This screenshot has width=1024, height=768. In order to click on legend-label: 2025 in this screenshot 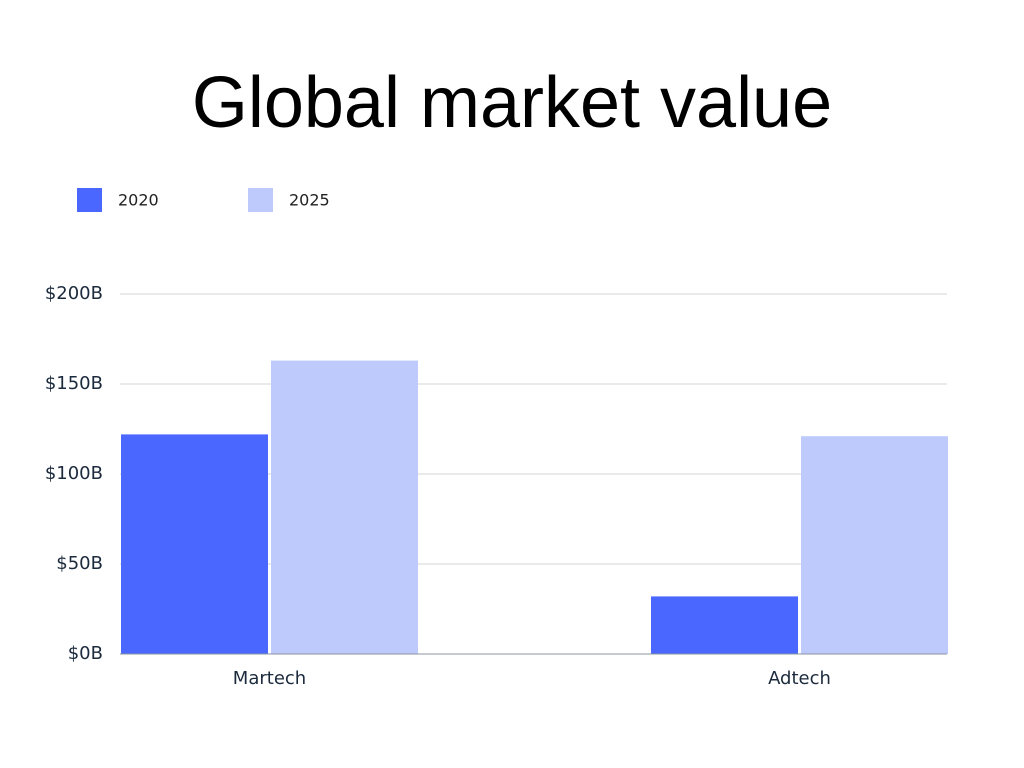, I will do `click(309, 200)`.